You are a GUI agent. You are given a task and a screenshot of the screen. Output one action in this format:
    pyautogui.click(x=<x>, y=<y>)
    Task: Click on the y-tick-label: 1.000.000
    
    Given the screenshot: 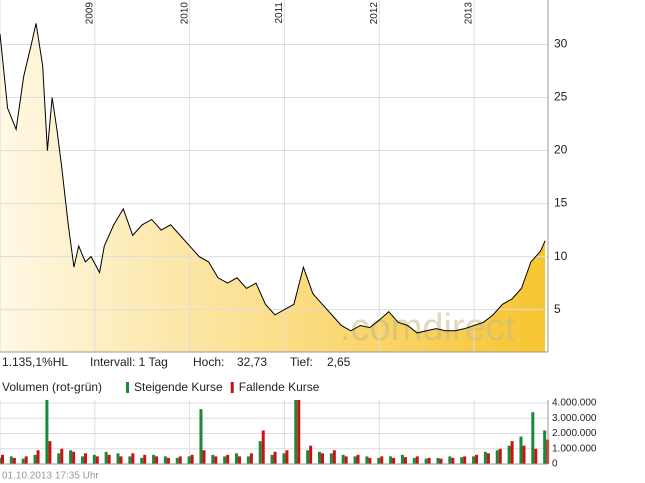 What is the action you would take?
    pyautogui.click(x=574, y=448)
    